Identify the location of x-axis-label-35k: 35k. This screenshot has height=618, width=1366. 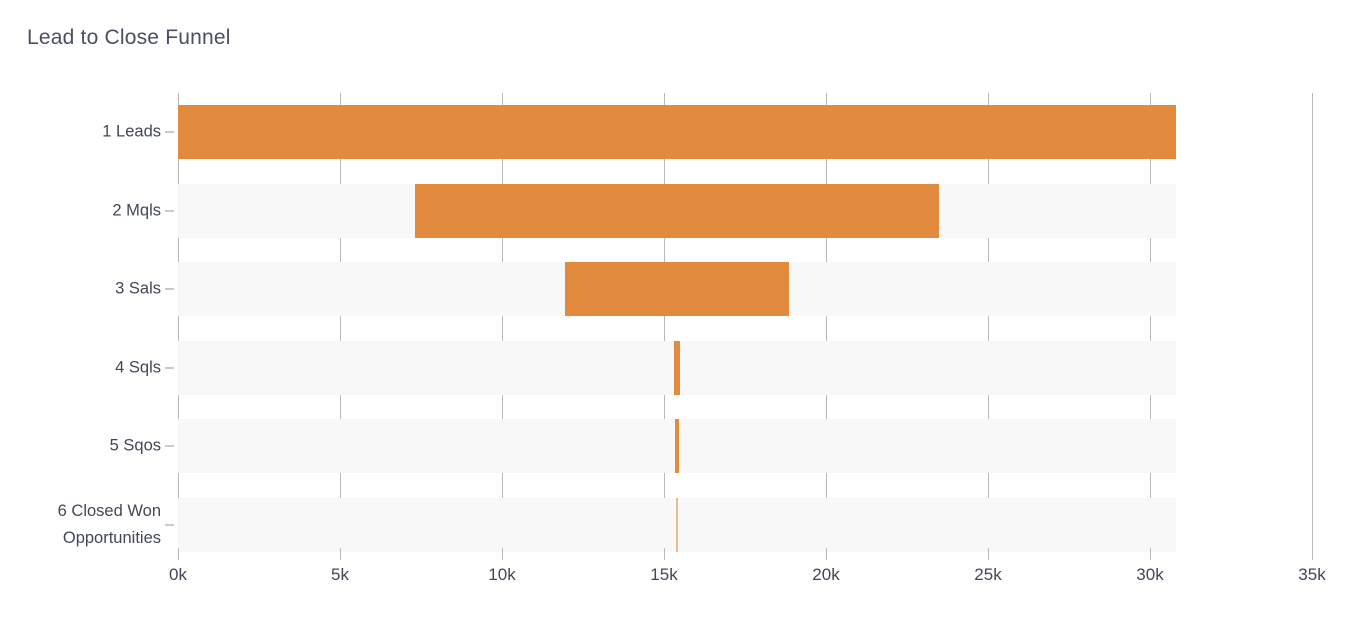
(1312, 574).